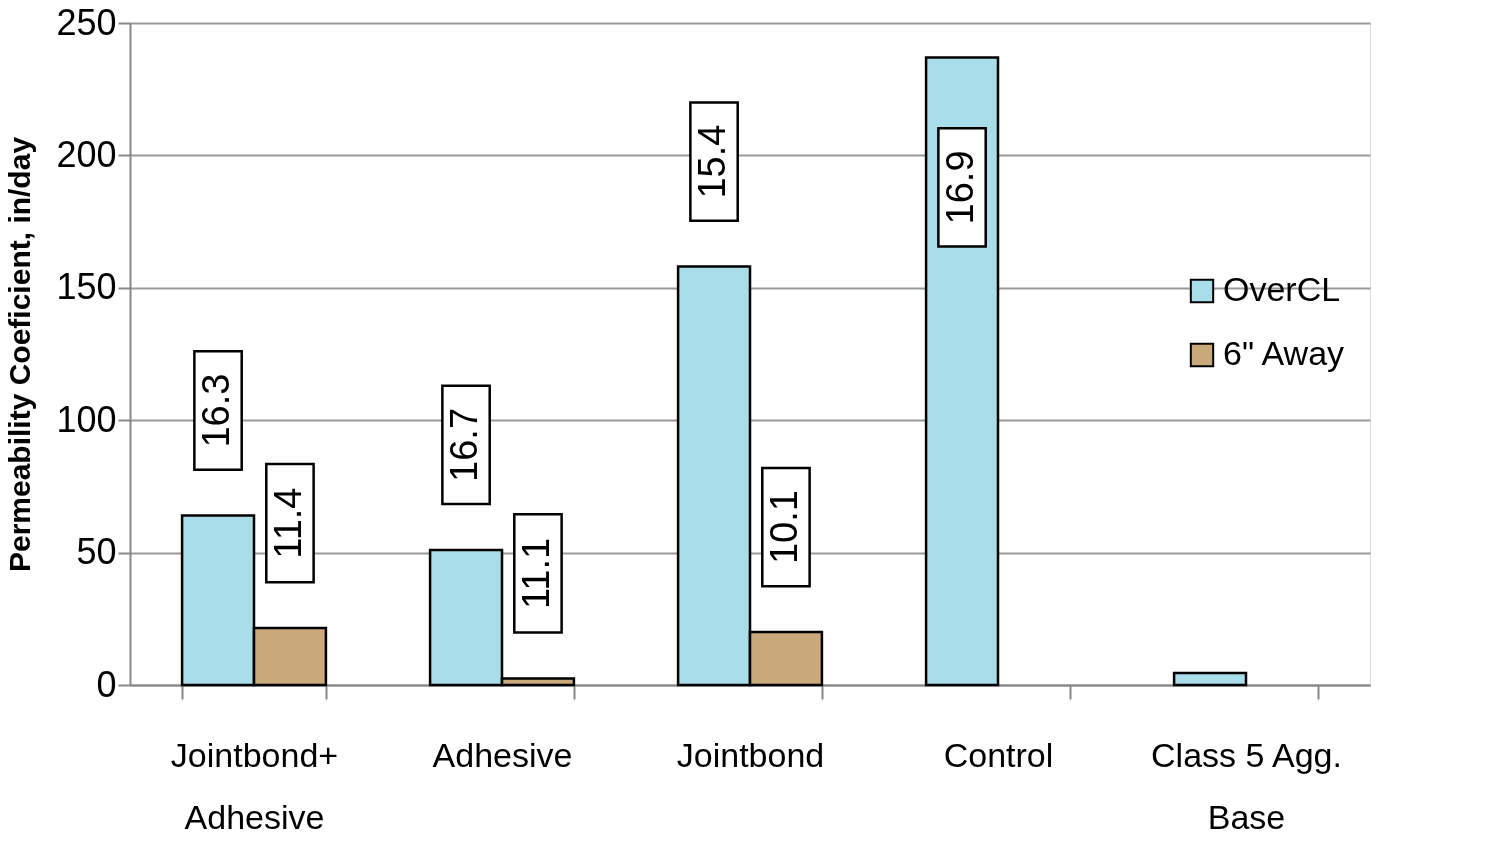 The width and height of the screenshot is (1507, 856). What do you see at coordinates (535, 573) in the screenshot?
I see `annotation: 11.1` at bounding box center [535, 573].